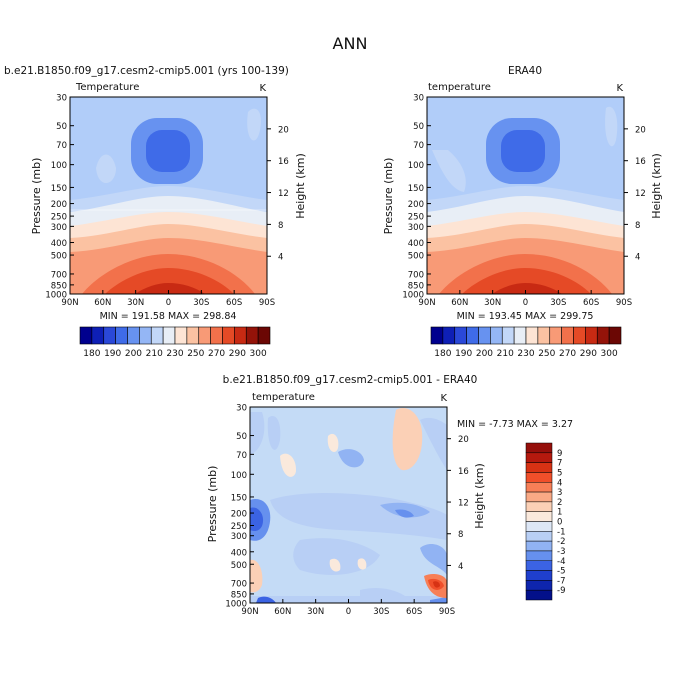  What do you see at coordinates (59, 218) in the screenshot?
I see `pressure-tick-label: 250` at bounding box center [59, 218].